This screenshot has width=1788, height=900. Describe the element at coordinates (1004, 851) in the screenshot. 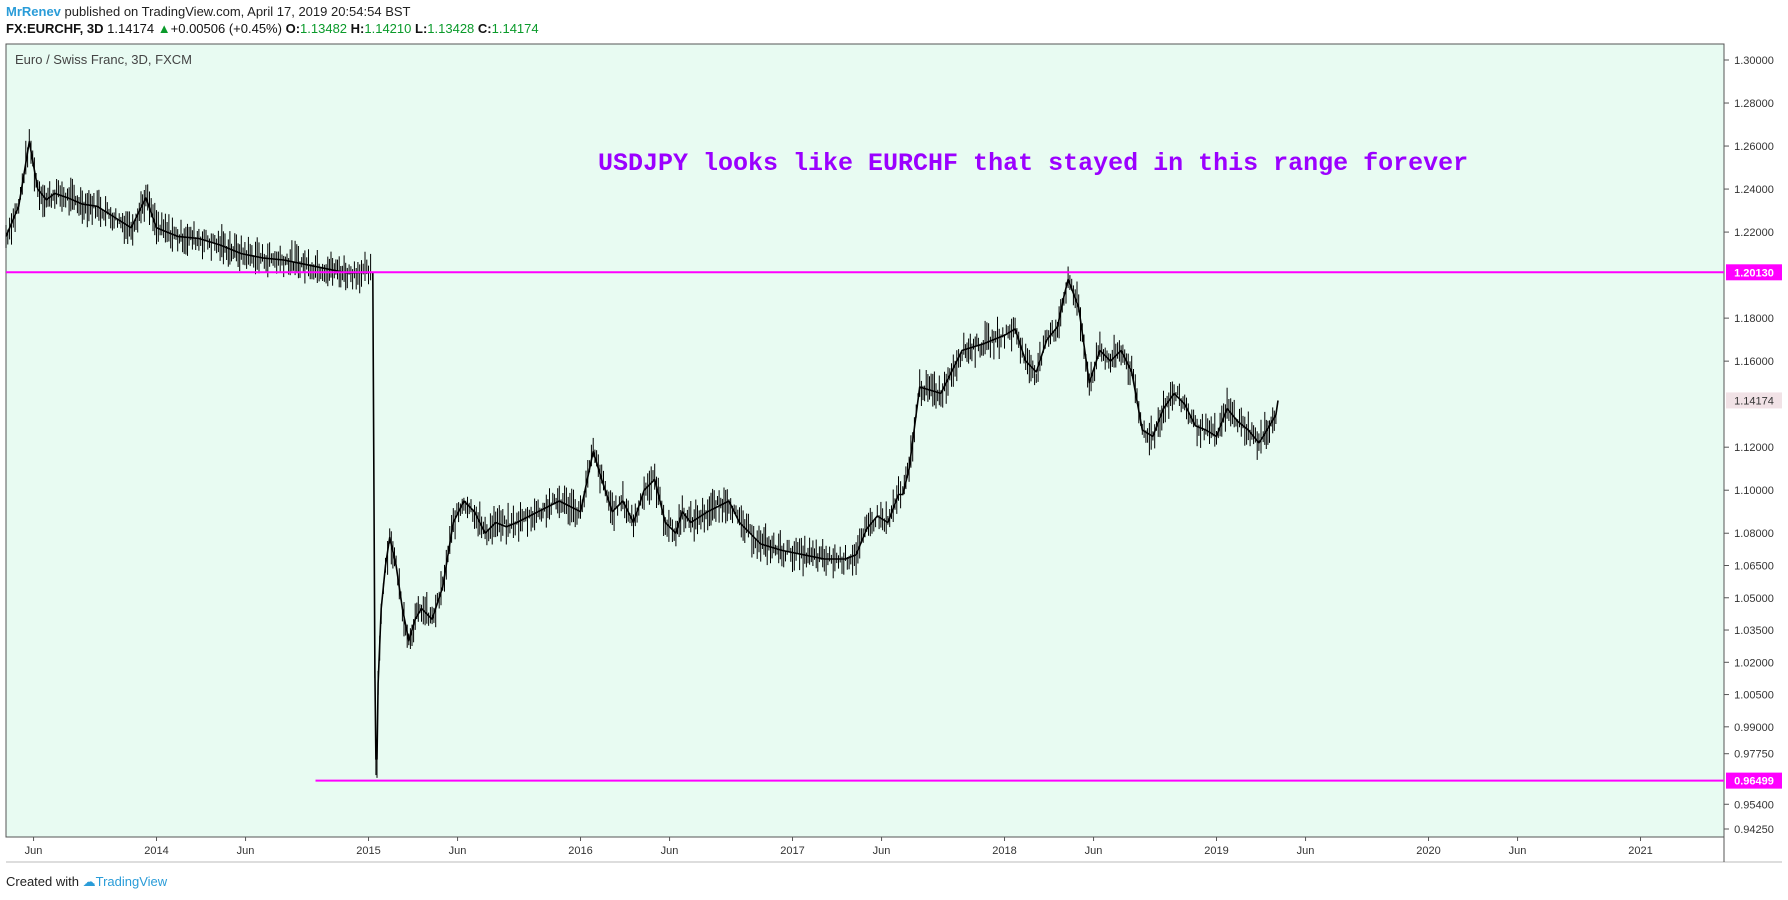

I see `x-tick-label: 2018` at that location.